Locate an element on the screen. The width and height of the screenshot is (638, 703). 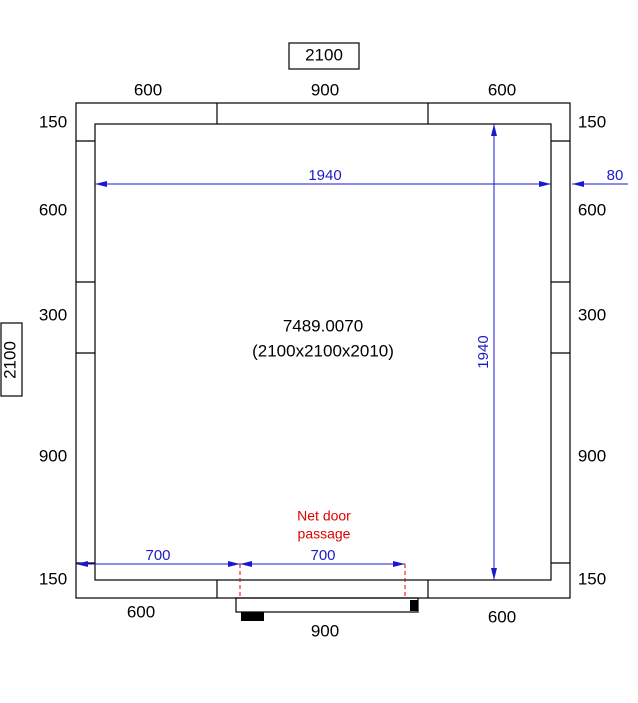
depth-box is located at coordinates (11, 359).